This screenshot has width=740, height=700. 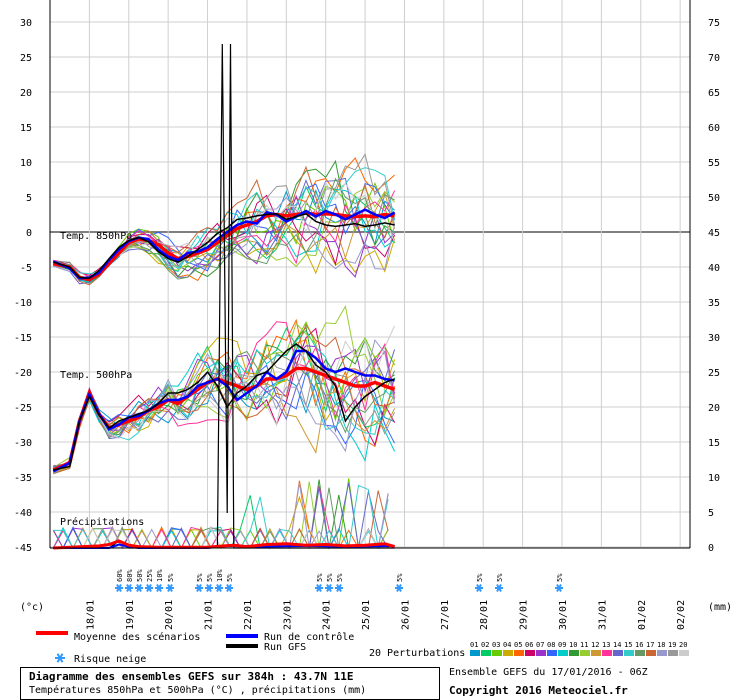 I want to click on snow-risk-label: 10%, so click(x=220, y=575).